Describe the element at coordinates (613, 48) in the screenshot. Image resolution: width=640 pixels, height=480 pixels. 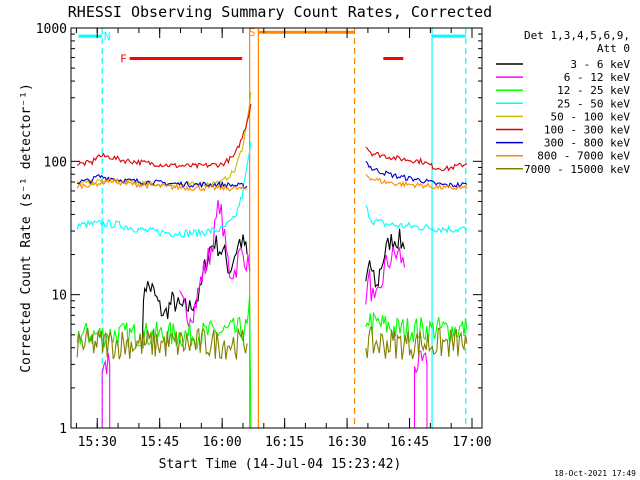
I see `legend-header-line-2: Att 0` at that location.